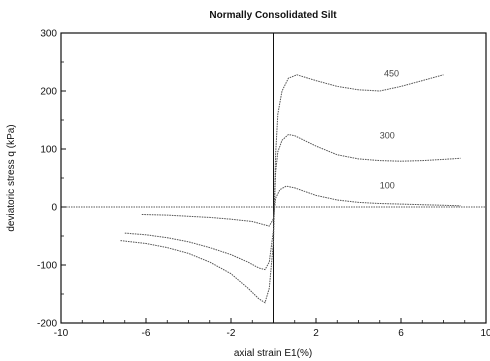 Image resolution: width=490 pixels, height=361 pixels. What do you see at coordinates (47, 266) in the screenshot?
I see `y-tick-label: -100` at bounding box center [47, 266].